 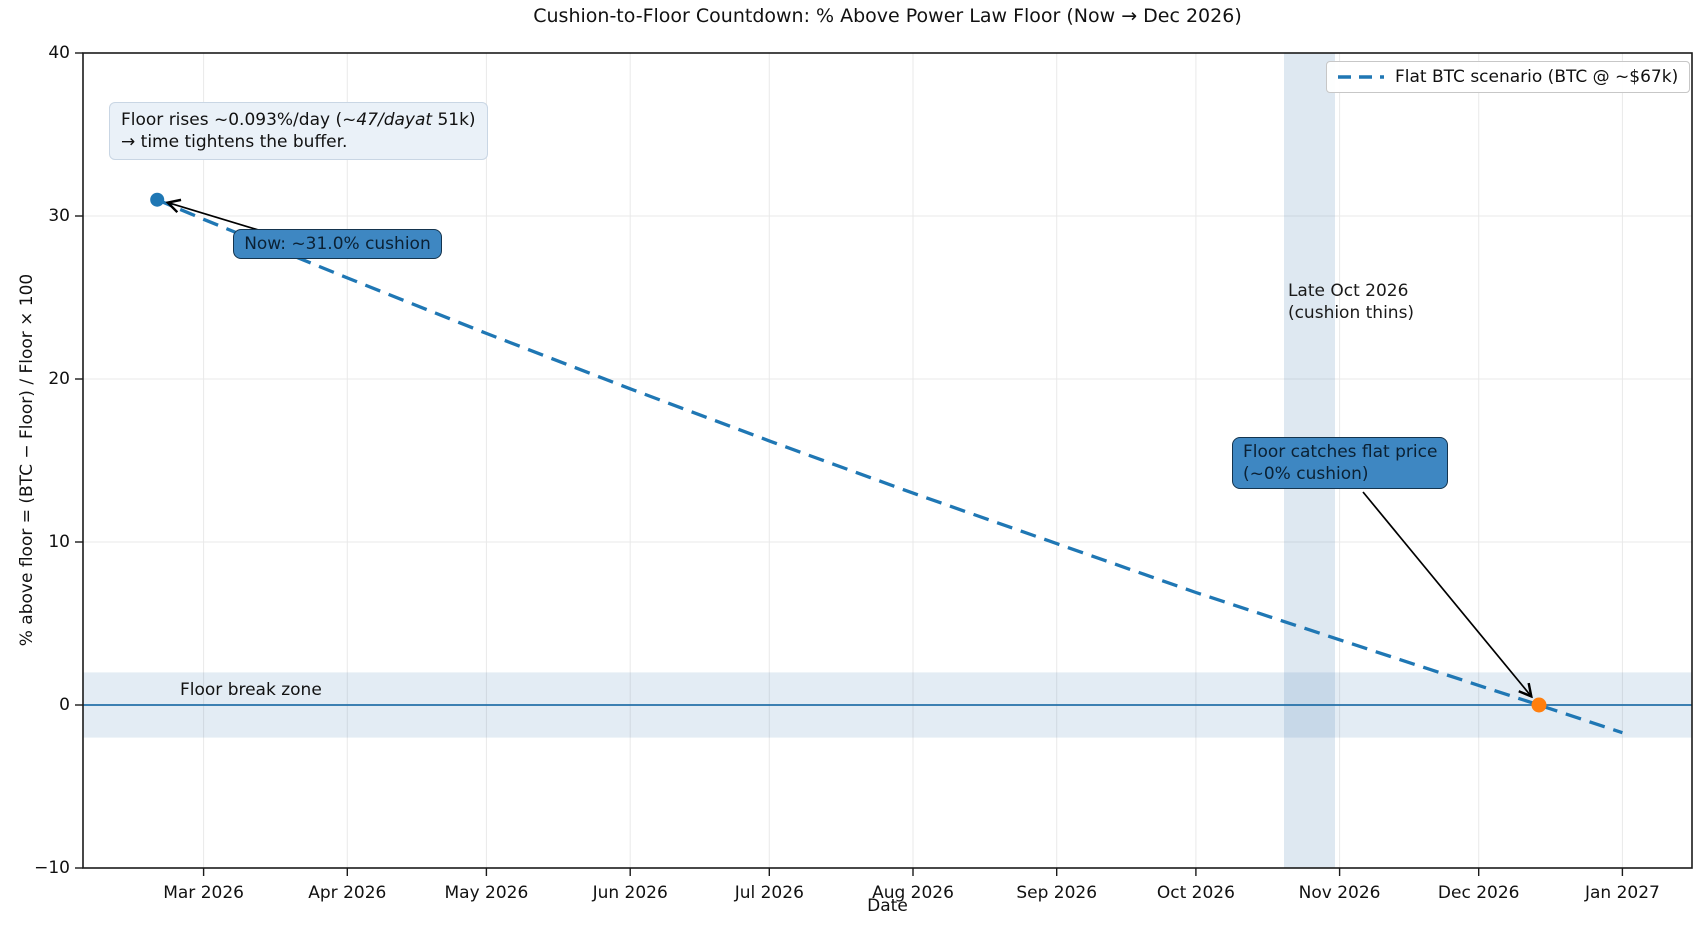 I want to click on x-tick-label: Dec 2026, so click(x=1479, y=893).